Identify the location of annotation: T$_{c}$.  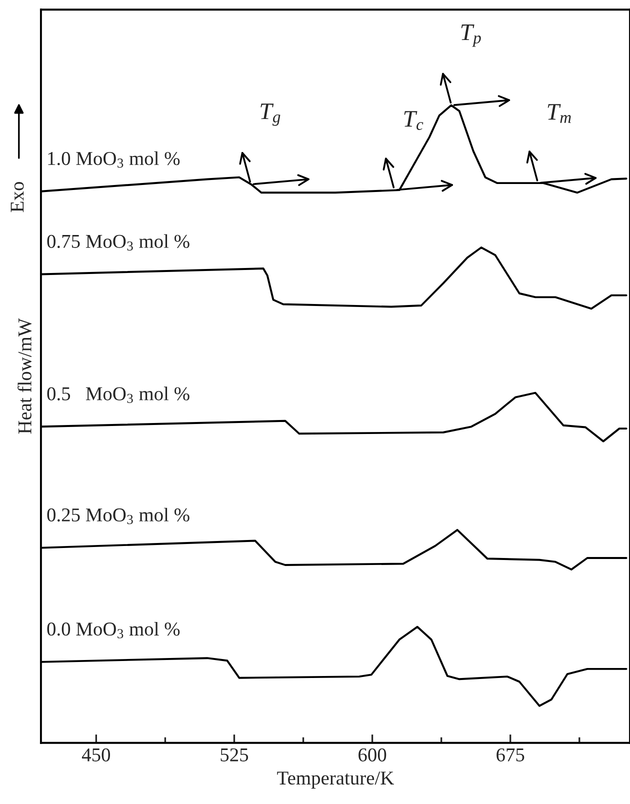
(414, 120).